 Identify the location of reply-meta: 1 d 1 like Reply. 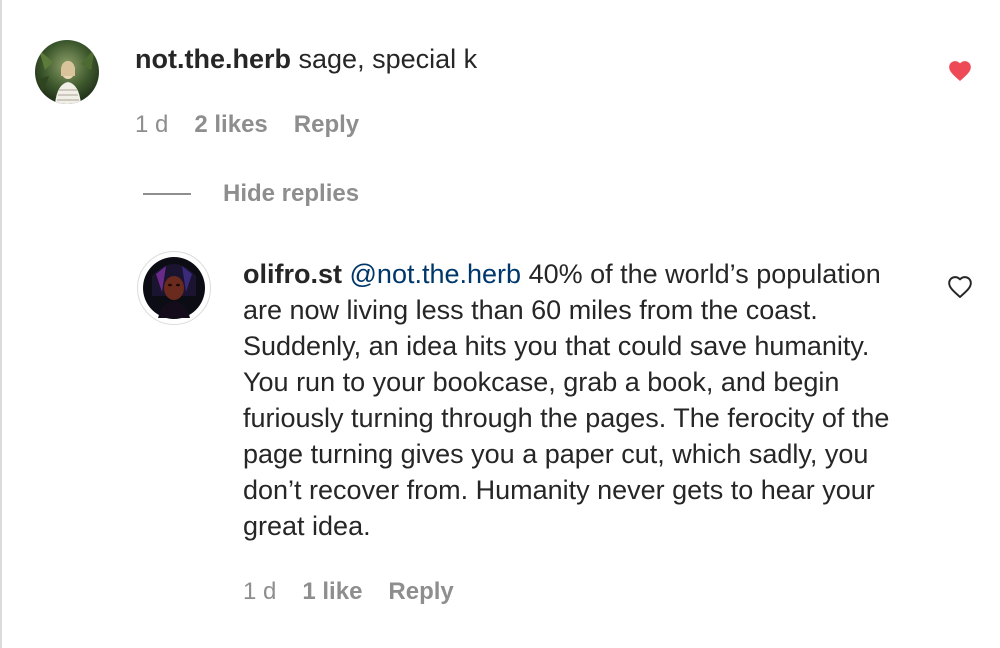
(348, 592).